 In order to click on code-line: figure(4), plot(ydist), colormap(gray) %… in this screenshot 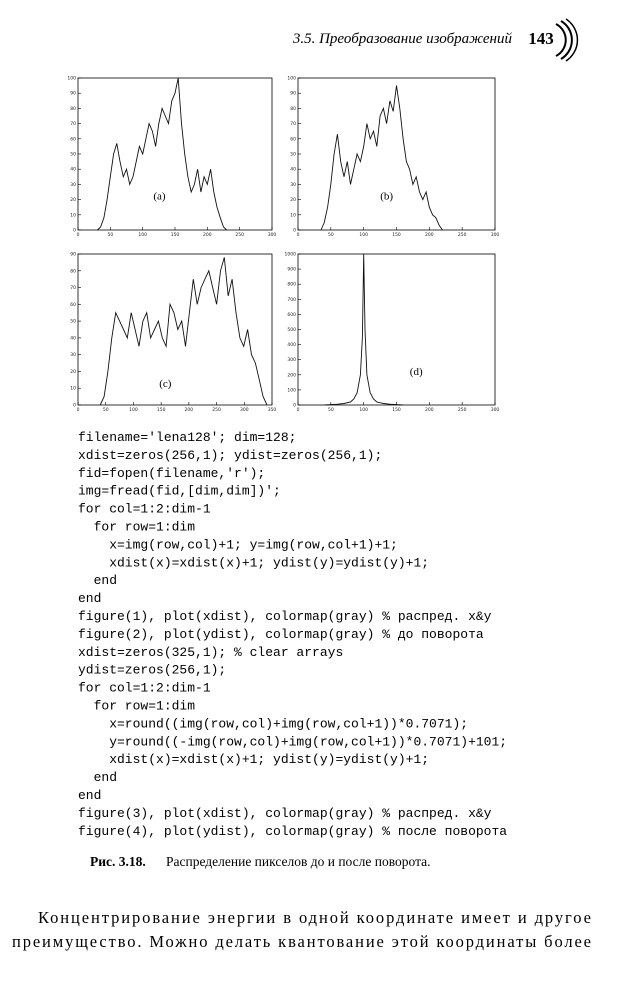, I will do `click(292, 831)`.